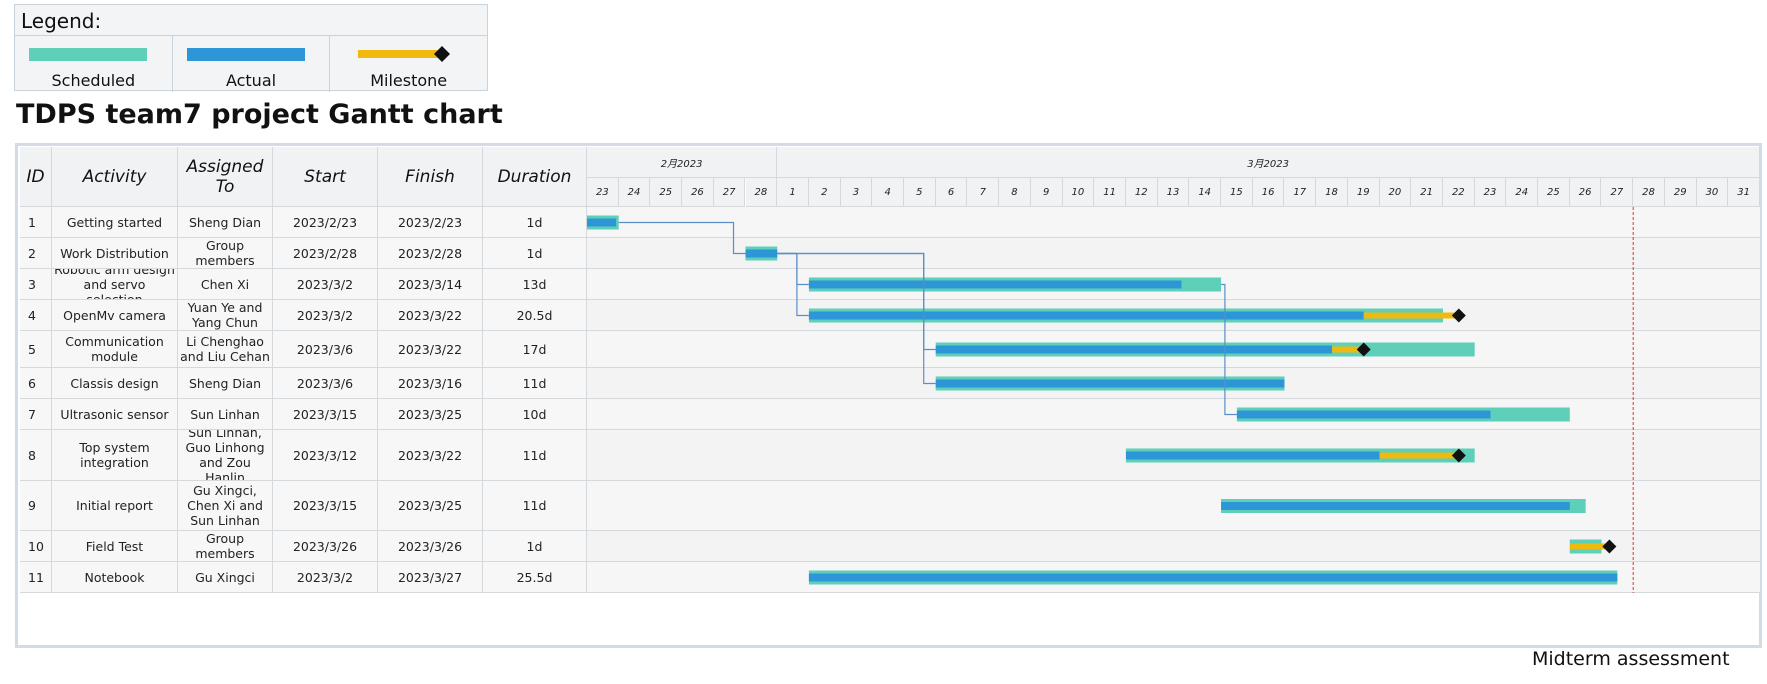  What do you see at coordinates (93, 80) in the screenshot?
I see `legend-label-scheduled: Scheduled` at bounding box center [93, 80].